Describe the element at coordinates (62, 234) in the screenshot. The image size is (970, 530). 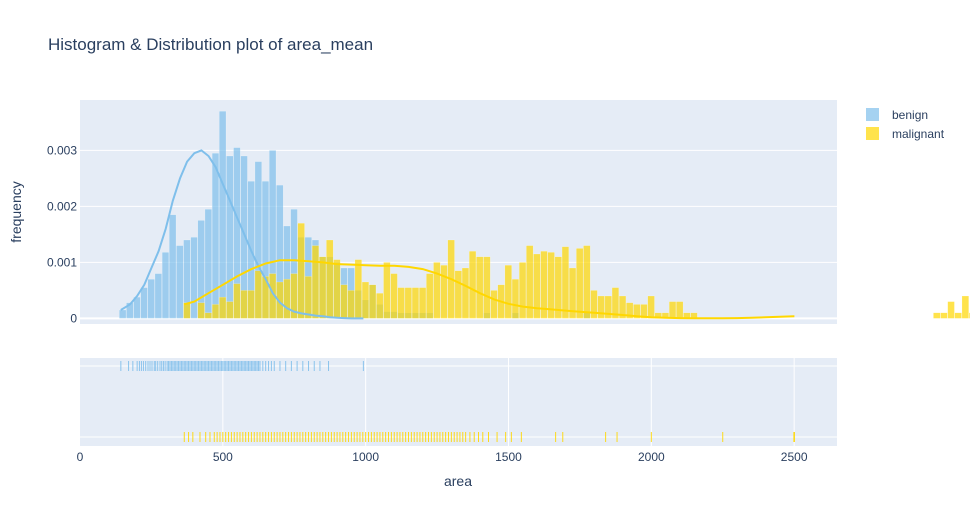
I see `y-axis-ticks: 0 0.001 0.002 0.003` at that location.